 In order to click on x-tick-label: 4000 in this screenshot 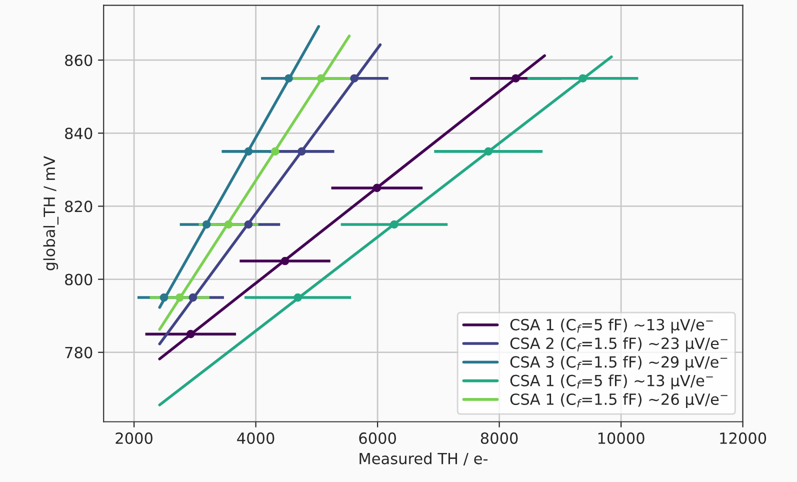, I will do `click(255, 438)`.